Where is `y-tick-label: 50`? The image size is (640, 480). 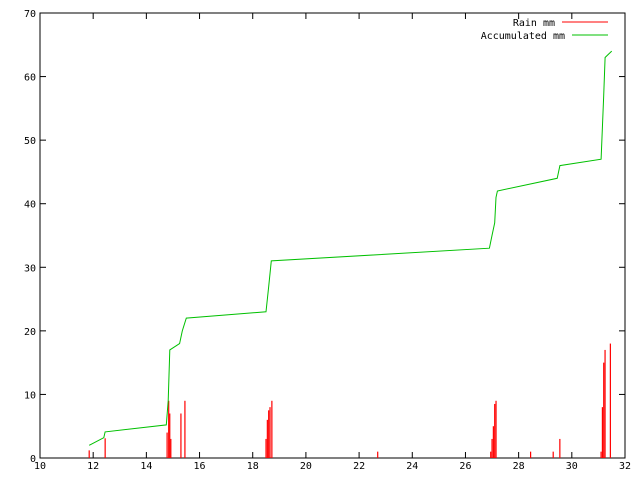 y-tick-label: 50 is located at coordinates (30, 141).